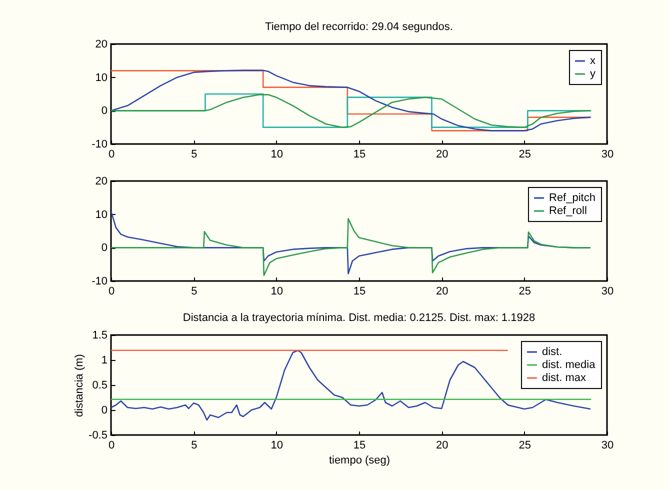 The image size is (669, 490). What do you see at coordinates (80, 385) in the screenshot?
I see `y-axis-title: distancia (m)` at bounding box center [80, 385].